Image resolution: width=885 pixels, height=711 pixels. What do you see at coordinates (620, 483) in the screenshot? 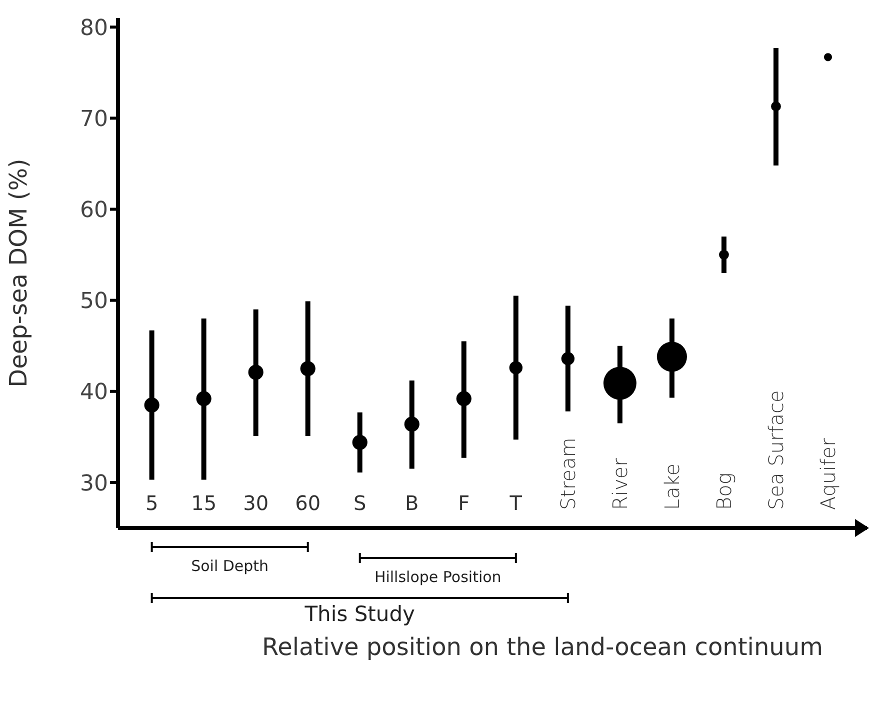
I see `x-tick-label: River` at bounding box center [620, 483].